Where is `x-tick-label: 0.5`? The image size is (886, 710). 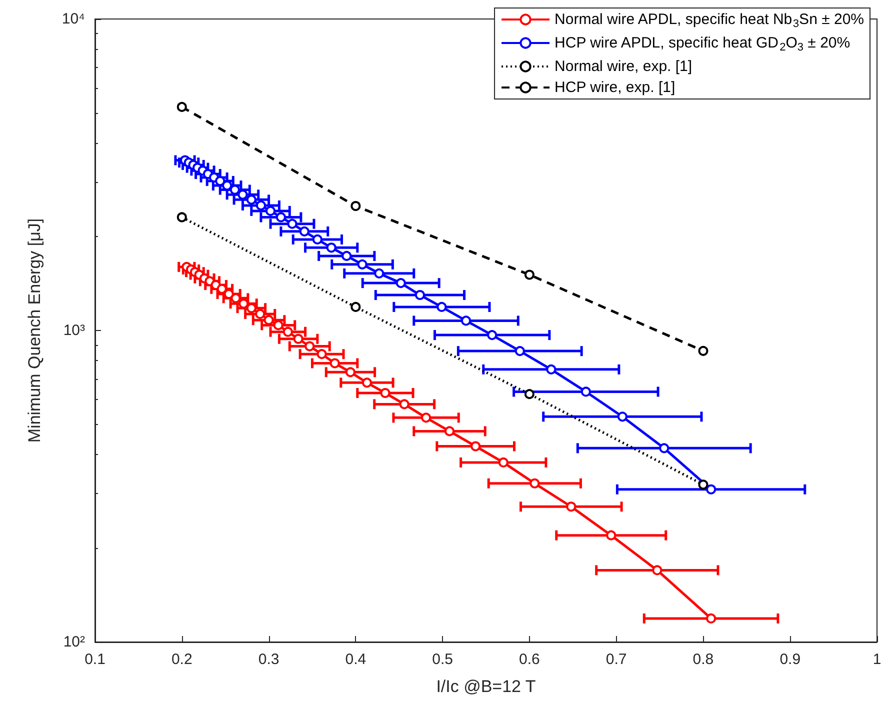 x-tick-label: 0.5 is located at coordinates (442, 659).